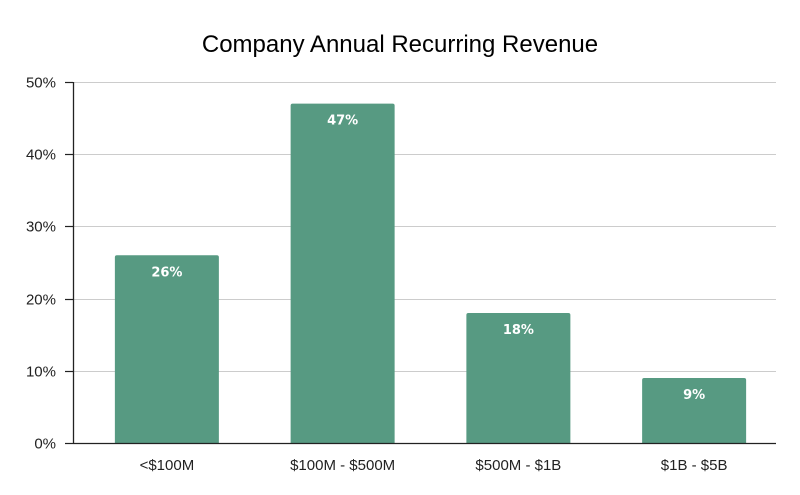 The image size is (800, 495). Describe the element at coordinates (41, 227) in the screenshot. I see `y-tick-label: 30%` at that location.